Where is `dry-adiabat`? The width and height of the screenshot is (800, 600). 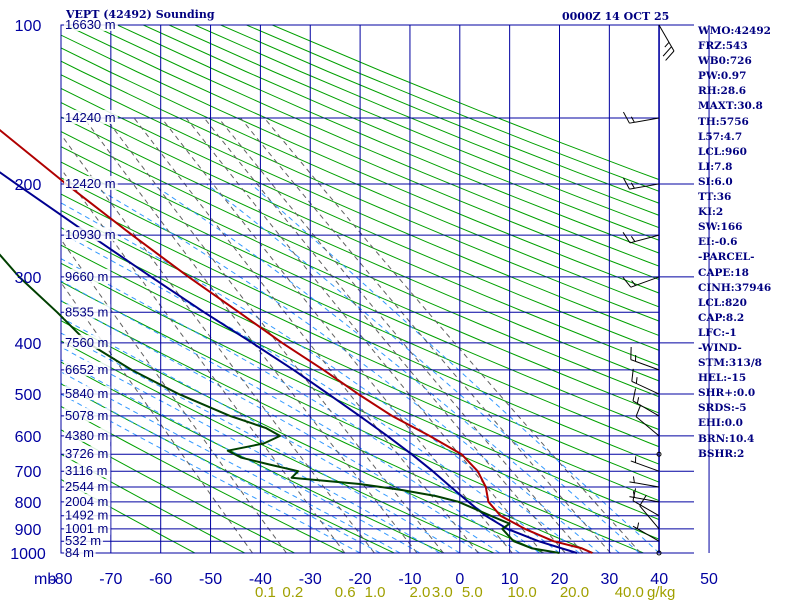 dry-adiabat is located at coordinates (228, 468).